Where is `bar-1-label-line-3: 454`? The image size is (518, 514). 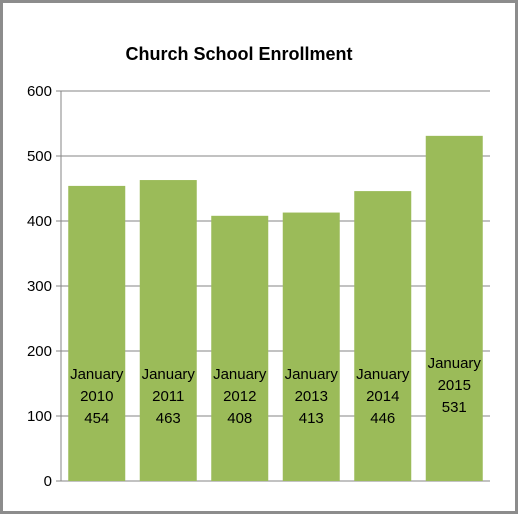 bar-1-label-line-3: 454 is located at coordinates (96, 418).